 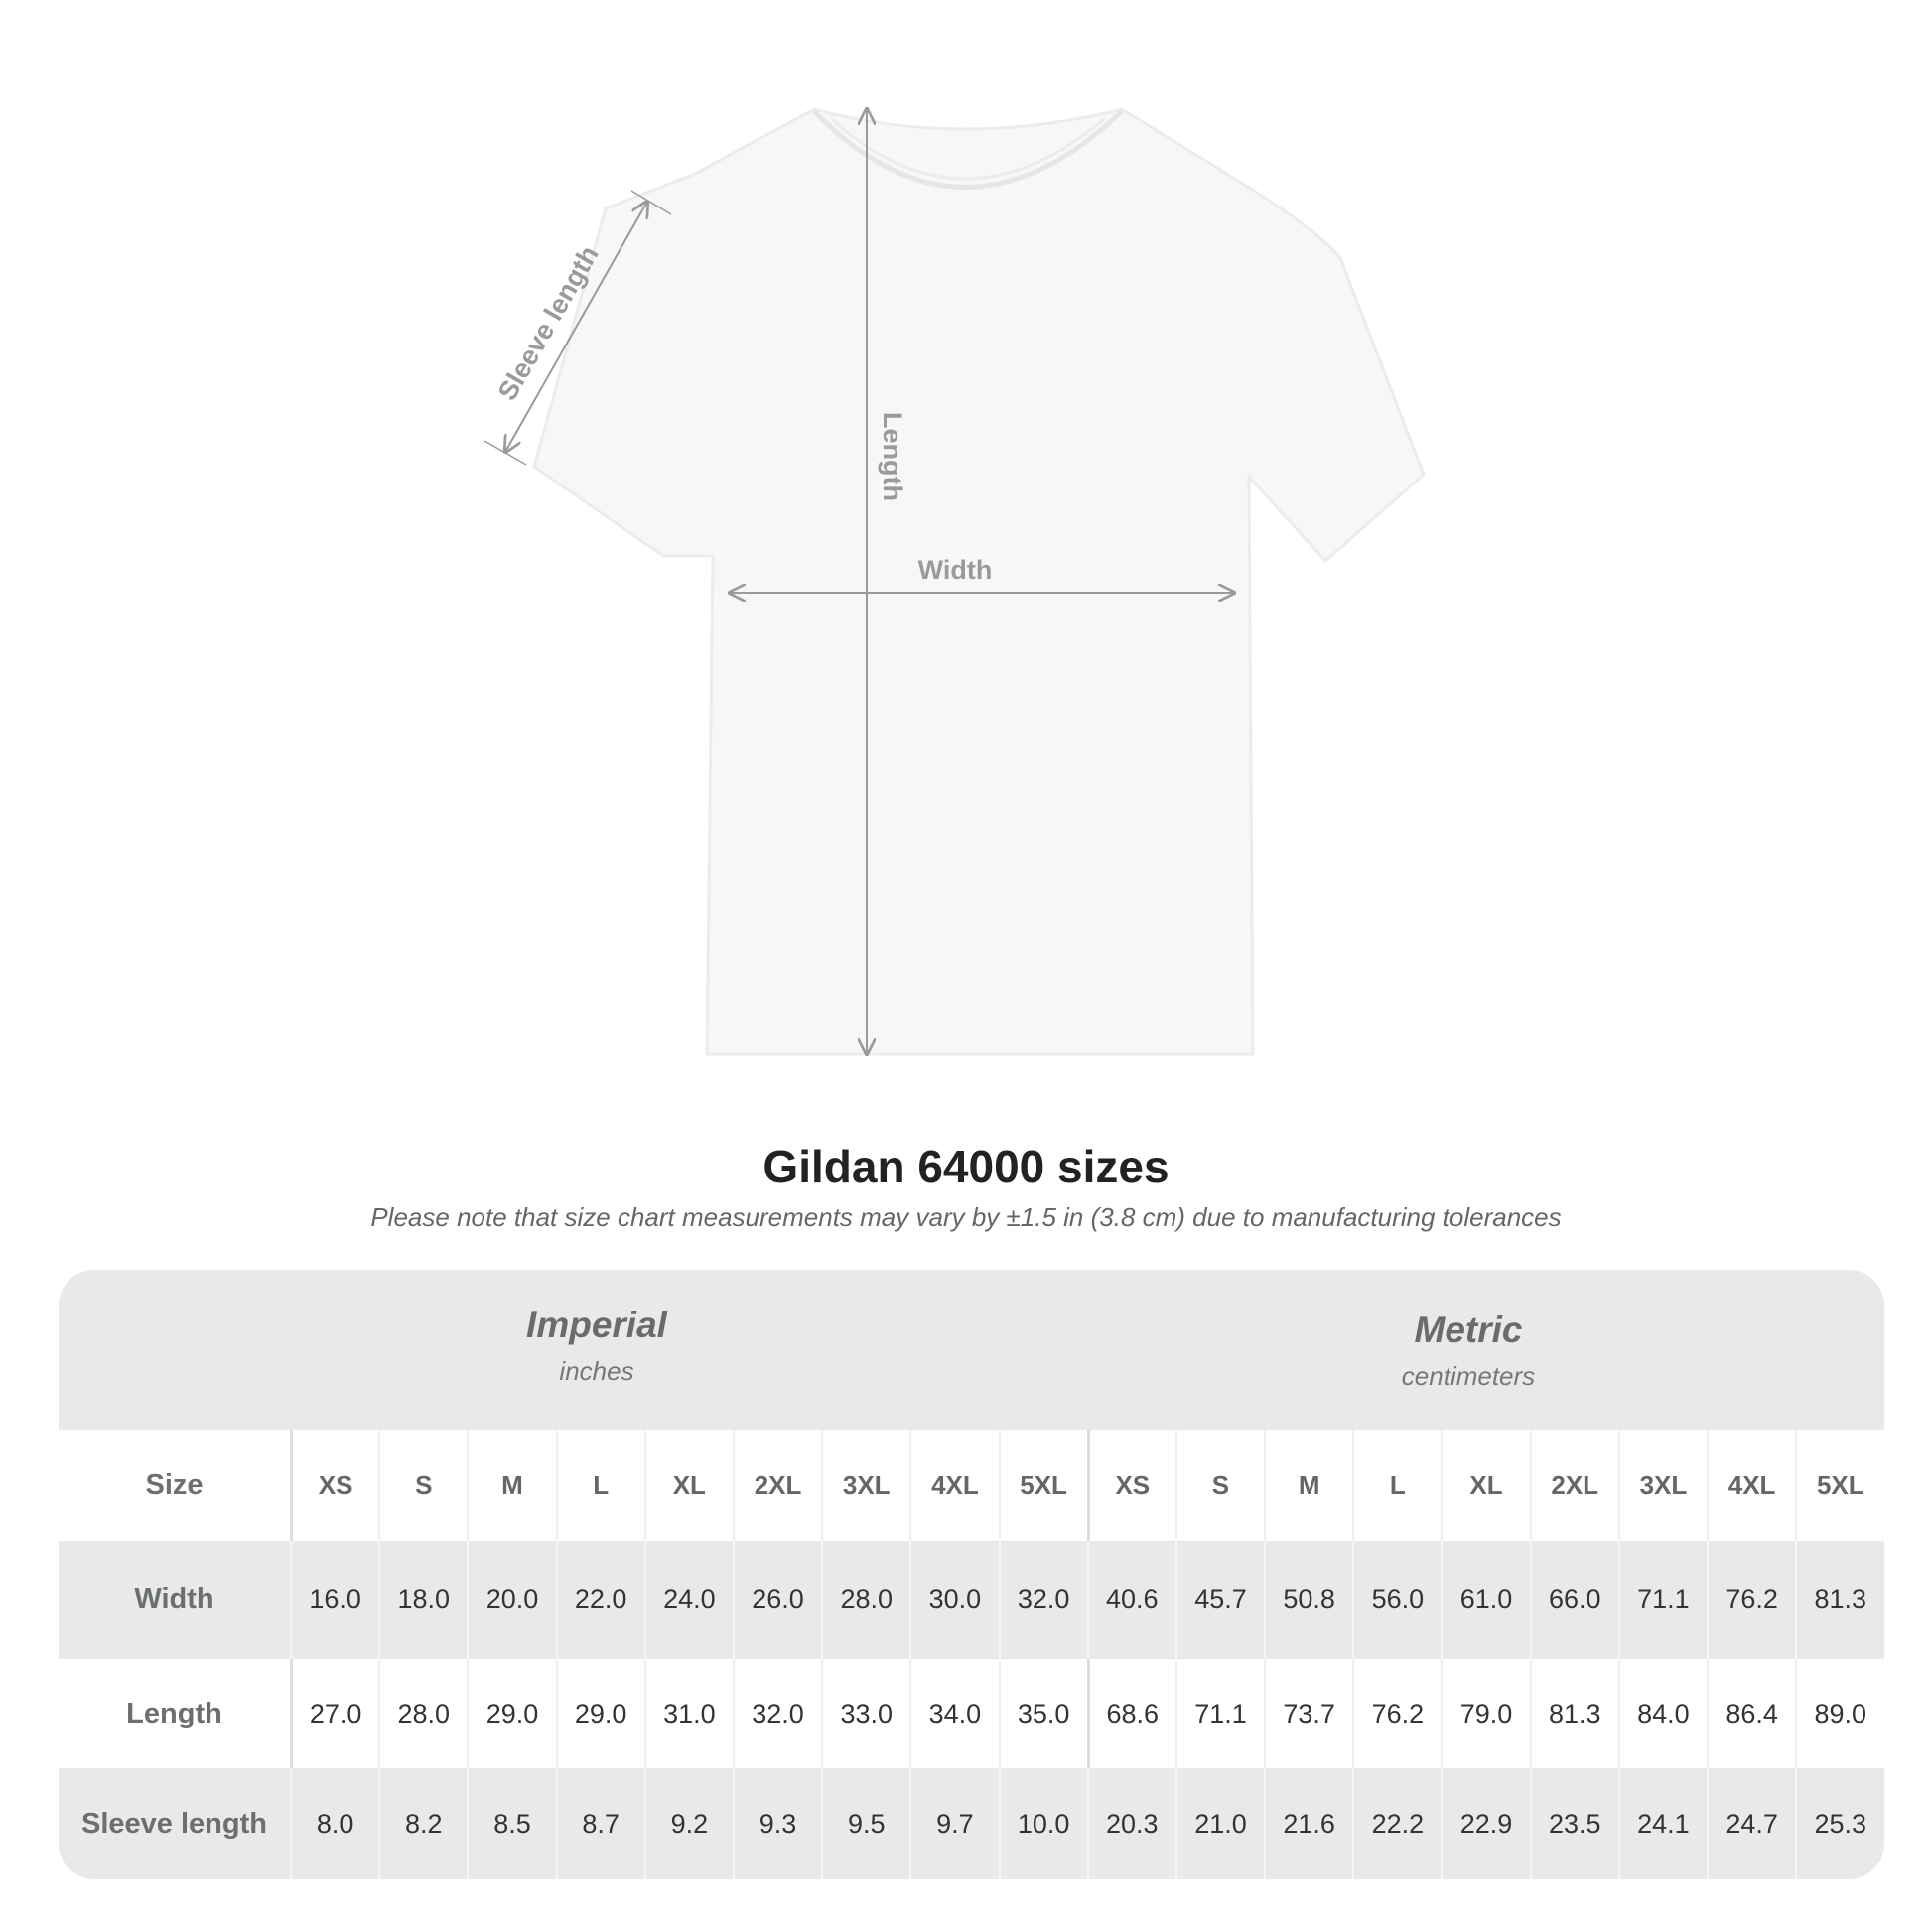 What do you see at coordinates (1751, 1714) in the screenshot?
I see `table-cell: 86.4` at bounding box center [1751, 1714].